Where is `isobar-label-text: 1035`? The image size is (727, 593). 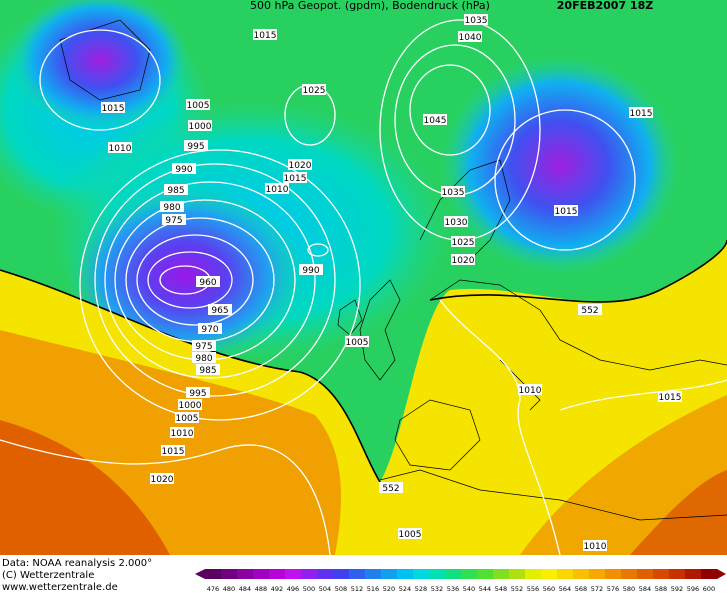
isobar-label-text: 1035 is located at coordinates (453, 193).